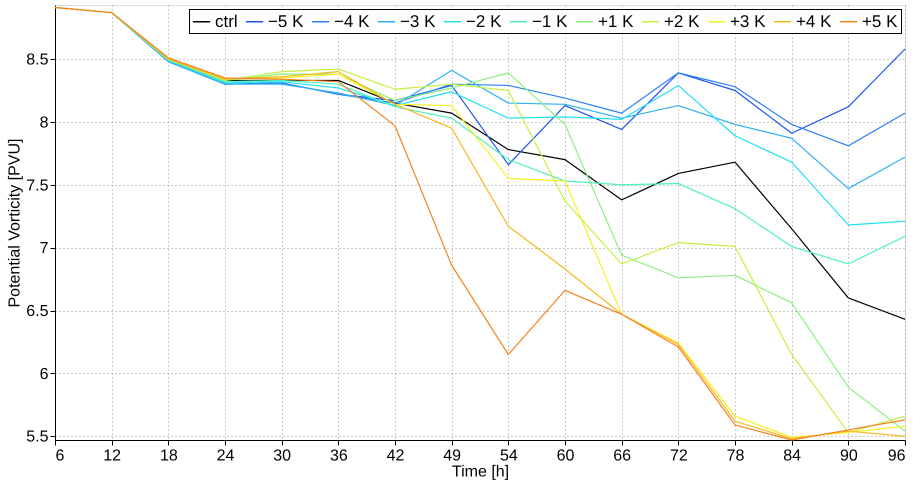  What do you see at coordinates (395, 456) in the screenshot?
I see `x-tick-label: 42` at bounding box center [395, 456].